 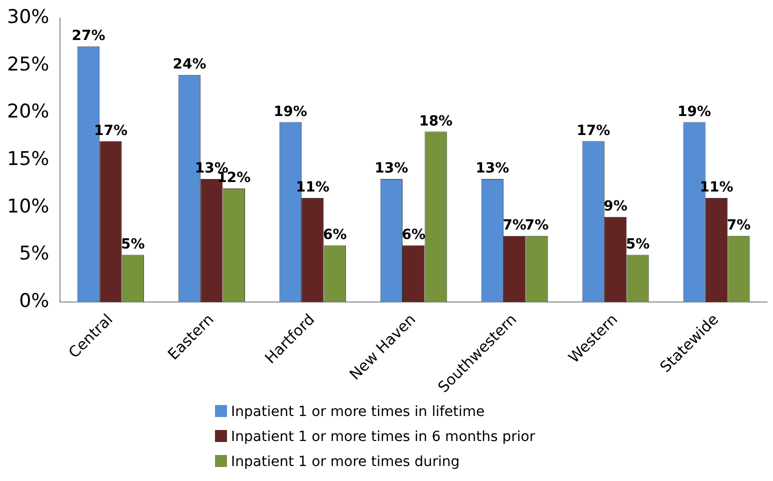 I want to click on y-tick-label: 20%, so click(x=28, y=111).